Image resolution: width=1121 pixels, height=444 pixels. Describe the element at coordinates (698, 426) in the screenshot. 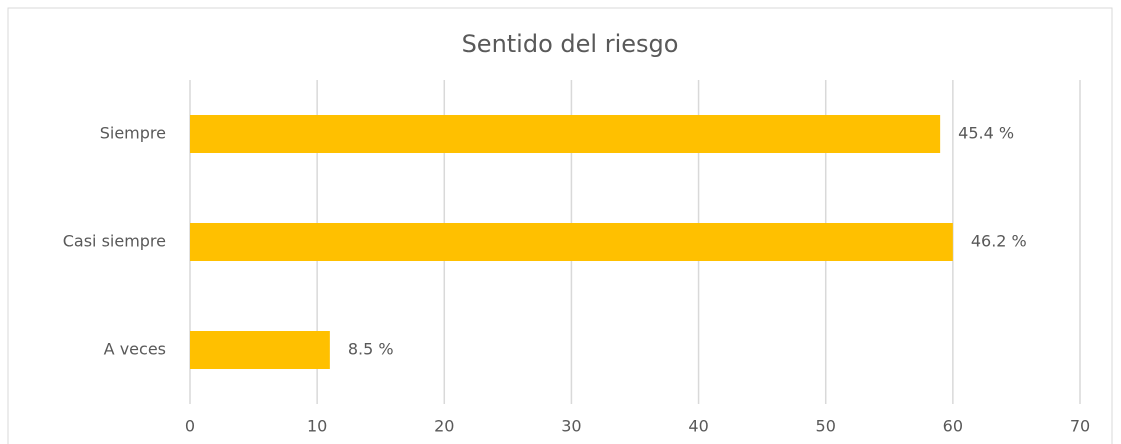

I see `x-tick-label: 40` at that location.